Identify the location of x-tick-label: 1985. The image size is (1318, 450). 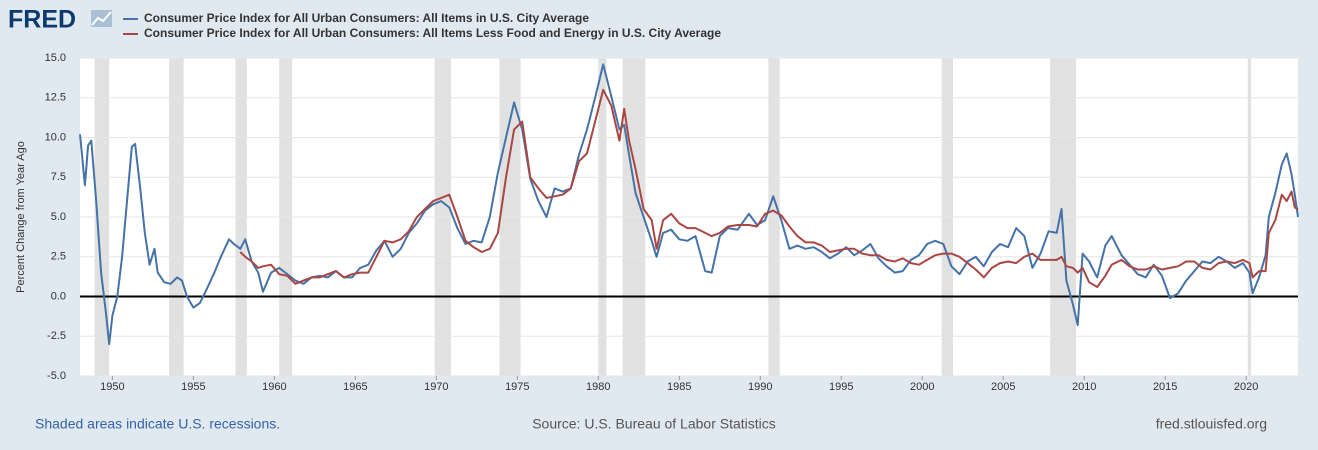
(679, 387).